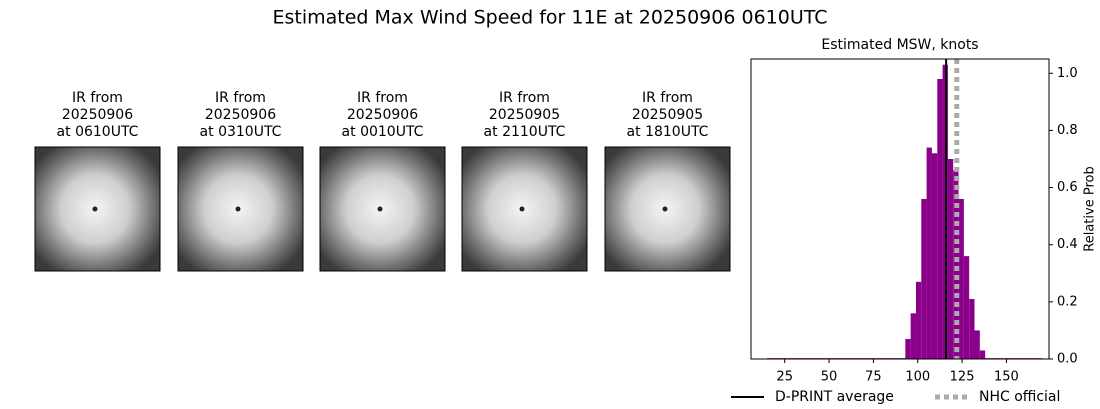  What do you see at coordinates (383, 132) in the screenshot?
I see `image-caption: at 0010UTC` at bounding box center [383, 132].